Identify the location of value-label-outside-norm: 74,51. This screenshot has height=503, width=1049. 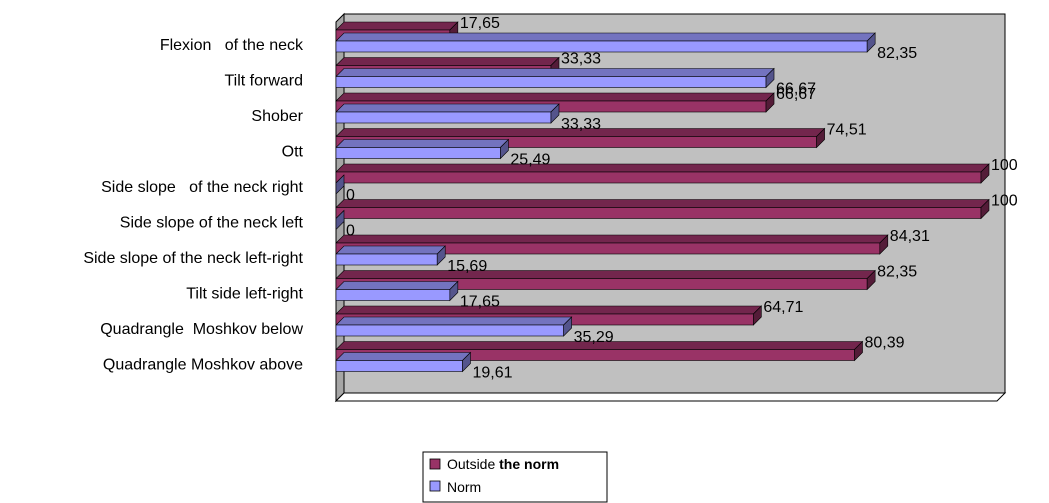
(847, 130).